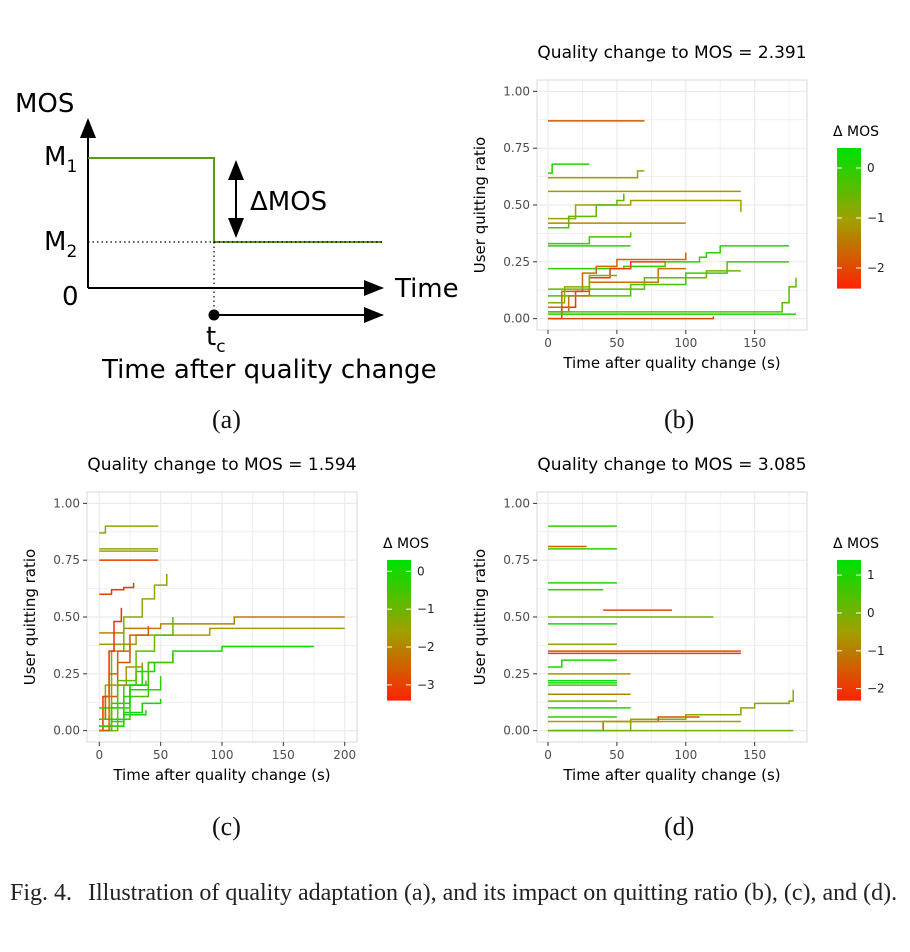  I want to click on y-axis-label: User quitting ratio, so click(480, 205).